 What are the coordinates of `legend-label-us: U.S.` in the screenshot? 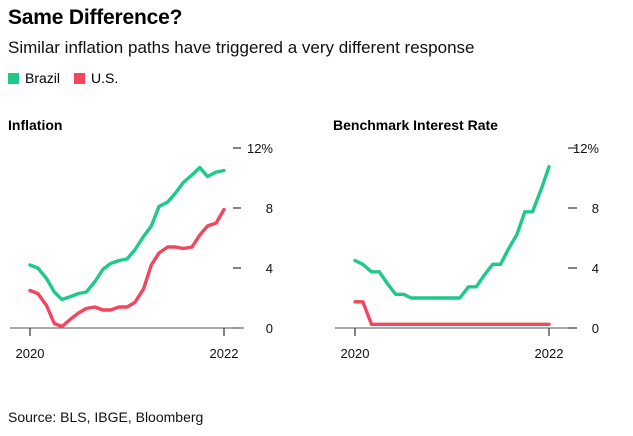 It's located at (105, 78).